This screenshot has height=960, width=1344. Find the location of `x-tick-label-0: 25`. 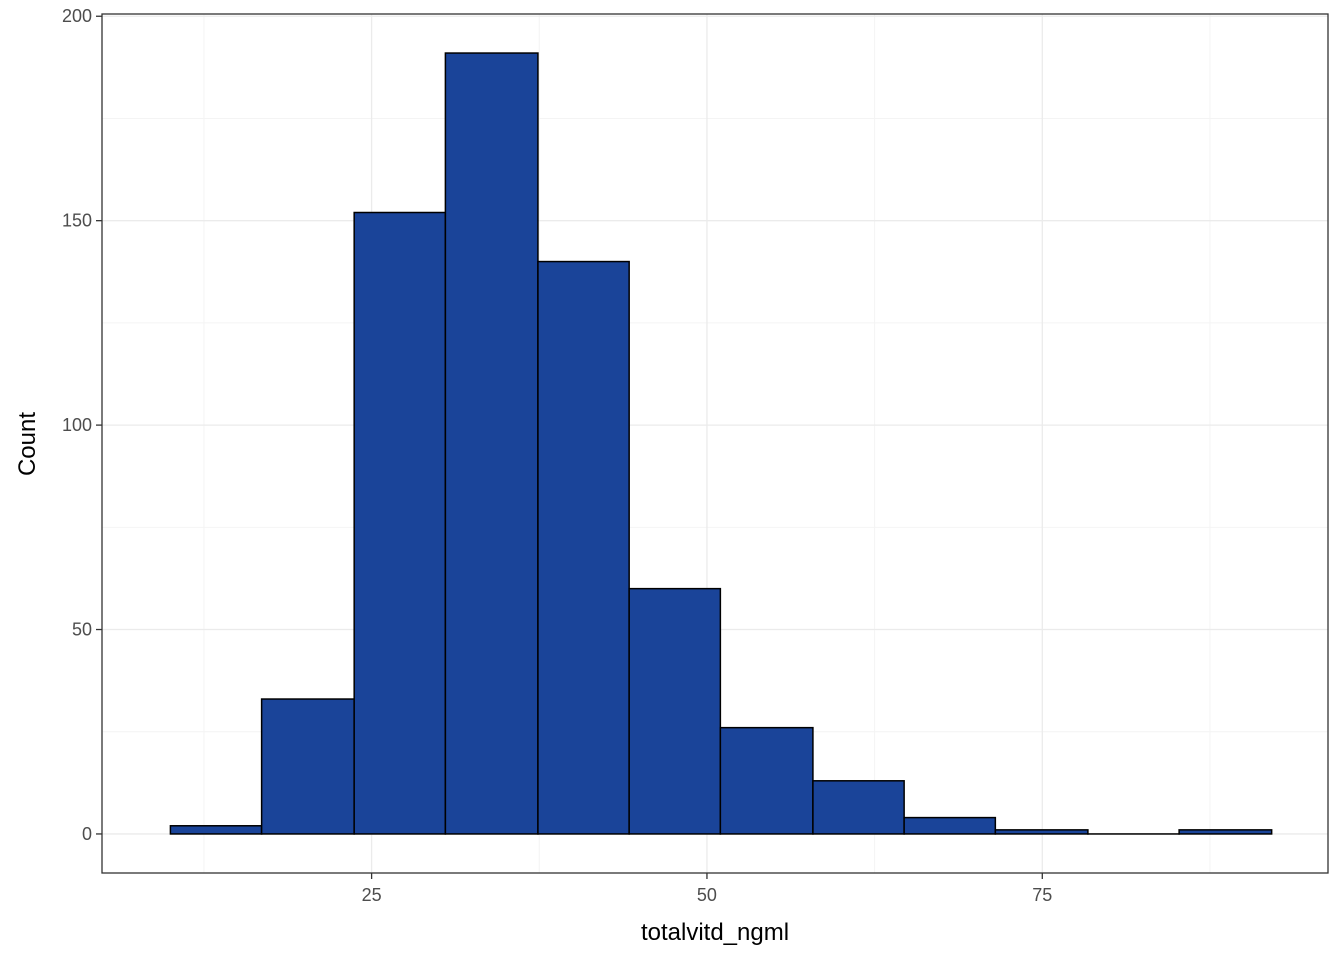

x-tick-label-0: 25 is located at coordinates (372, 895).